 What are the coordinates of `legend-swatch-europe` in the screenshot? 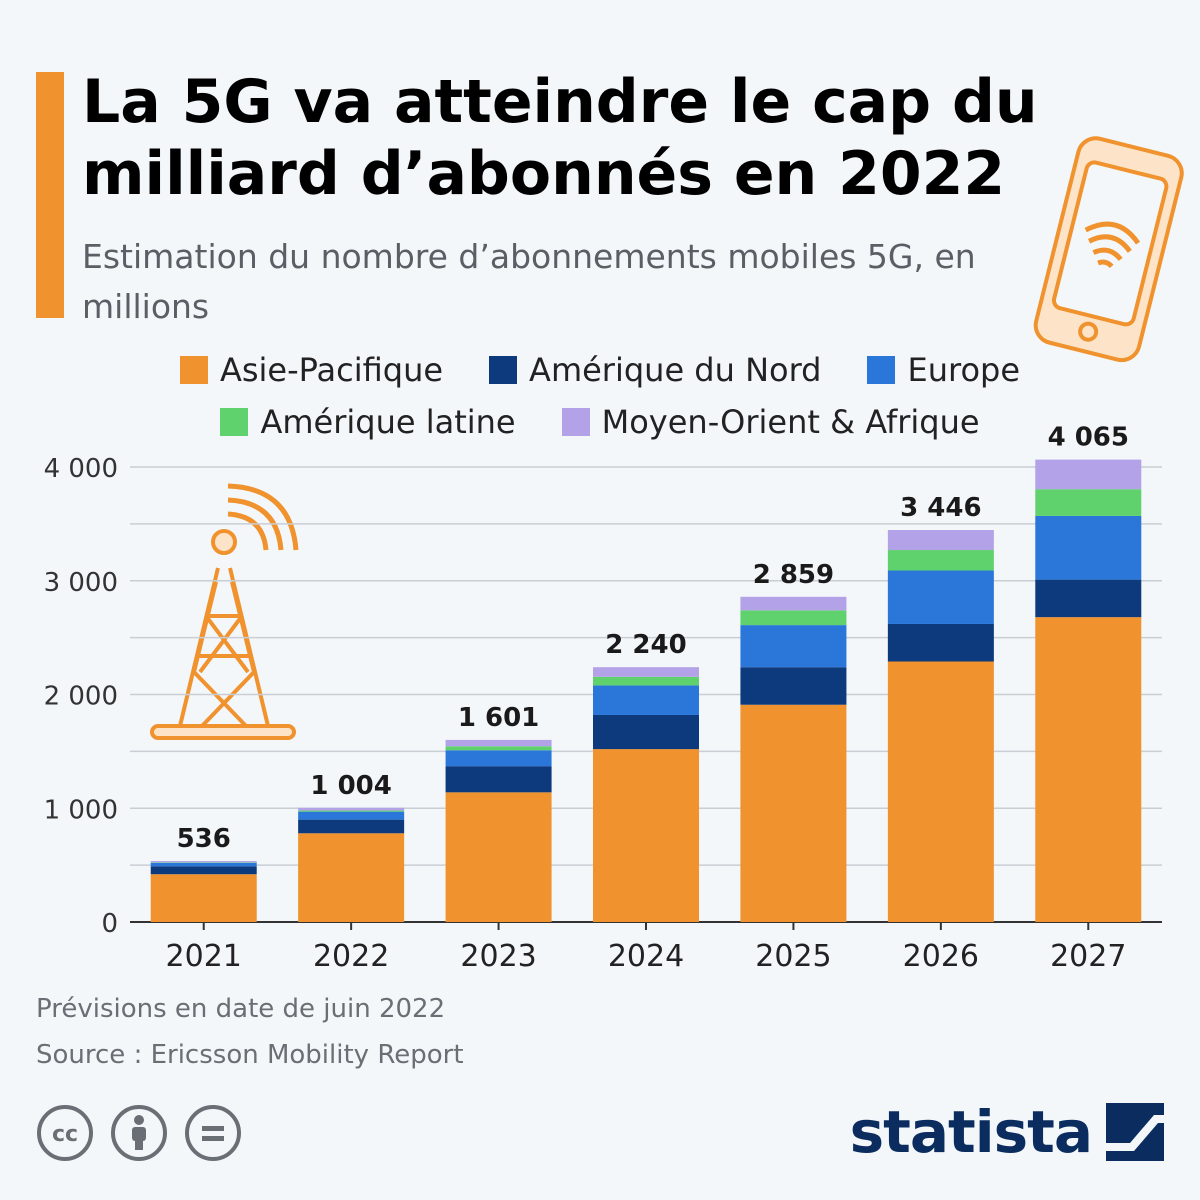 It's located at (881, 370).